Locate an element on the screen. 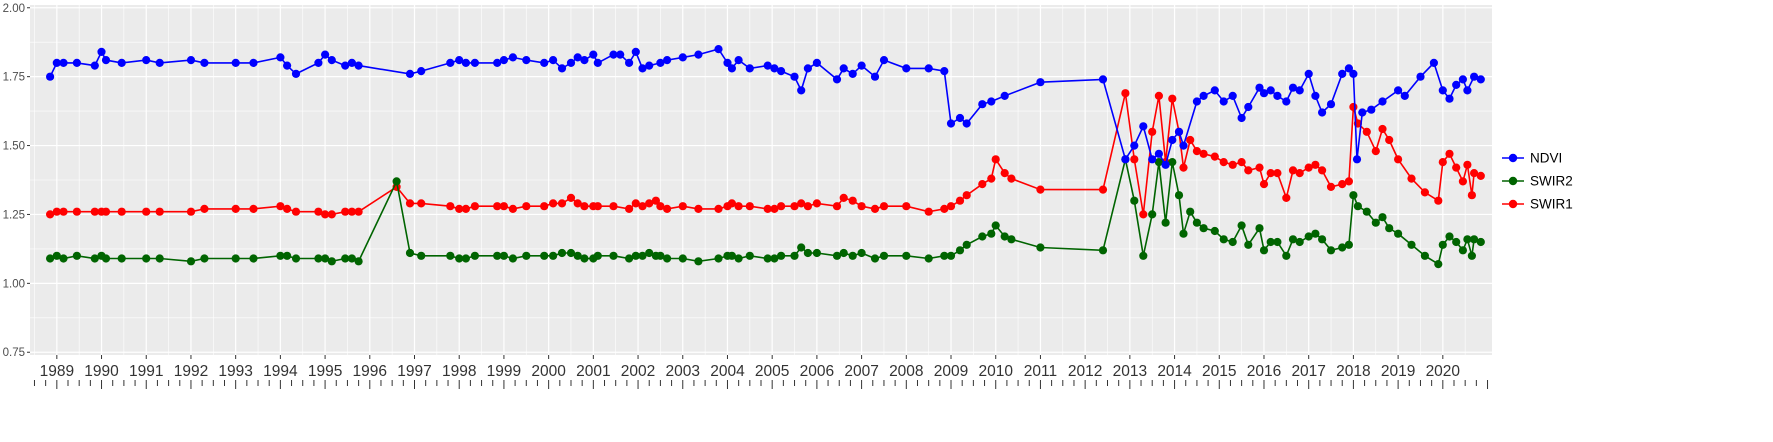 The image size is (1773, 442). x-axis-label: 2007 is located at coordinates (861, 371).